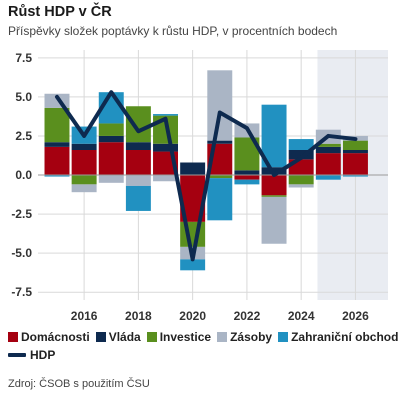 This screenshot has height=400, width=400. Describe the element at coordinates (151, 337) in the screenshot. I see `legend-swatch-investice` at that location.